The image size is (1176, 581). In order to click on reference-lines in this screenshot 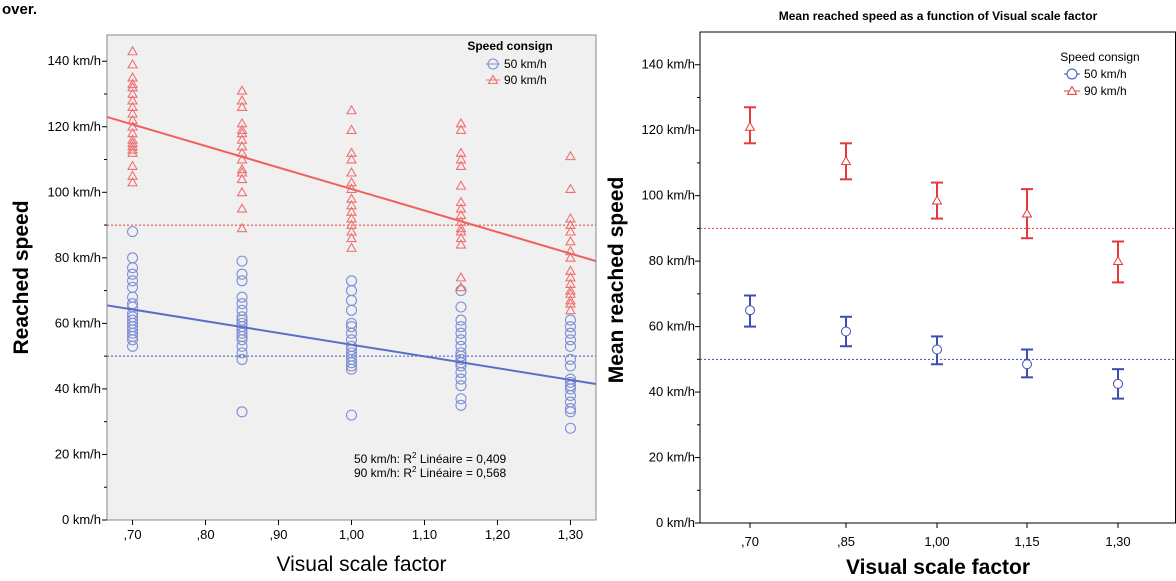, I will do `click(351, 290)`.